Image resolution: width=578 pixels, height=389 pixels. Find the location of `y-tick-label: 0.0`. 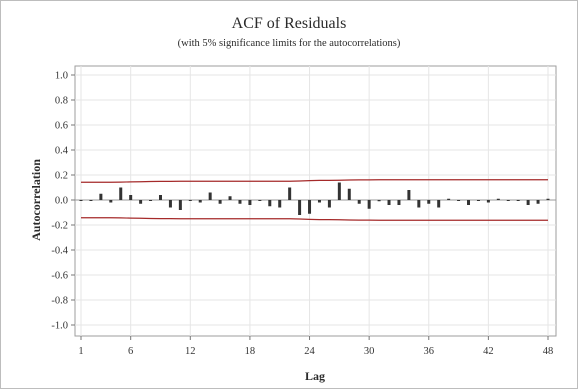

y-tick-label: 0.0 is located at coordinates (61, 201).